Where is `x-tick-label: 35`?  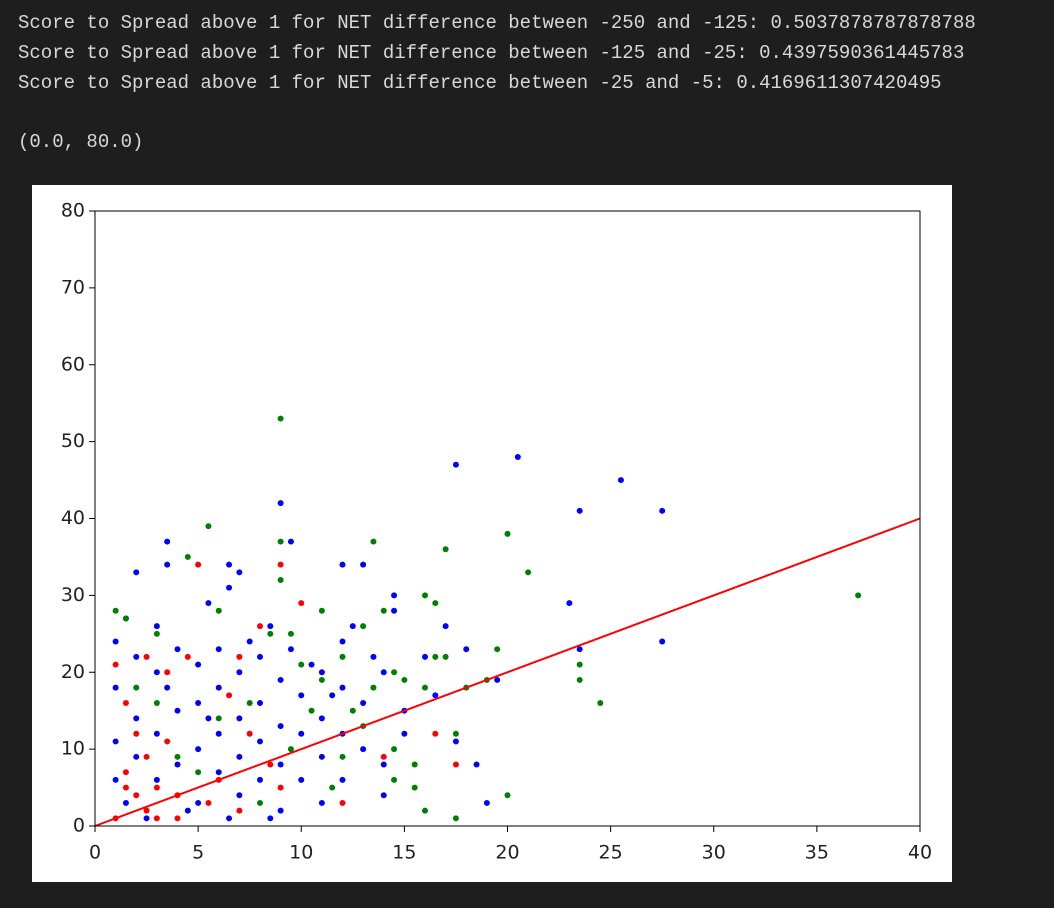 x-tick-label: 35 is located at coordinates (817, 853).